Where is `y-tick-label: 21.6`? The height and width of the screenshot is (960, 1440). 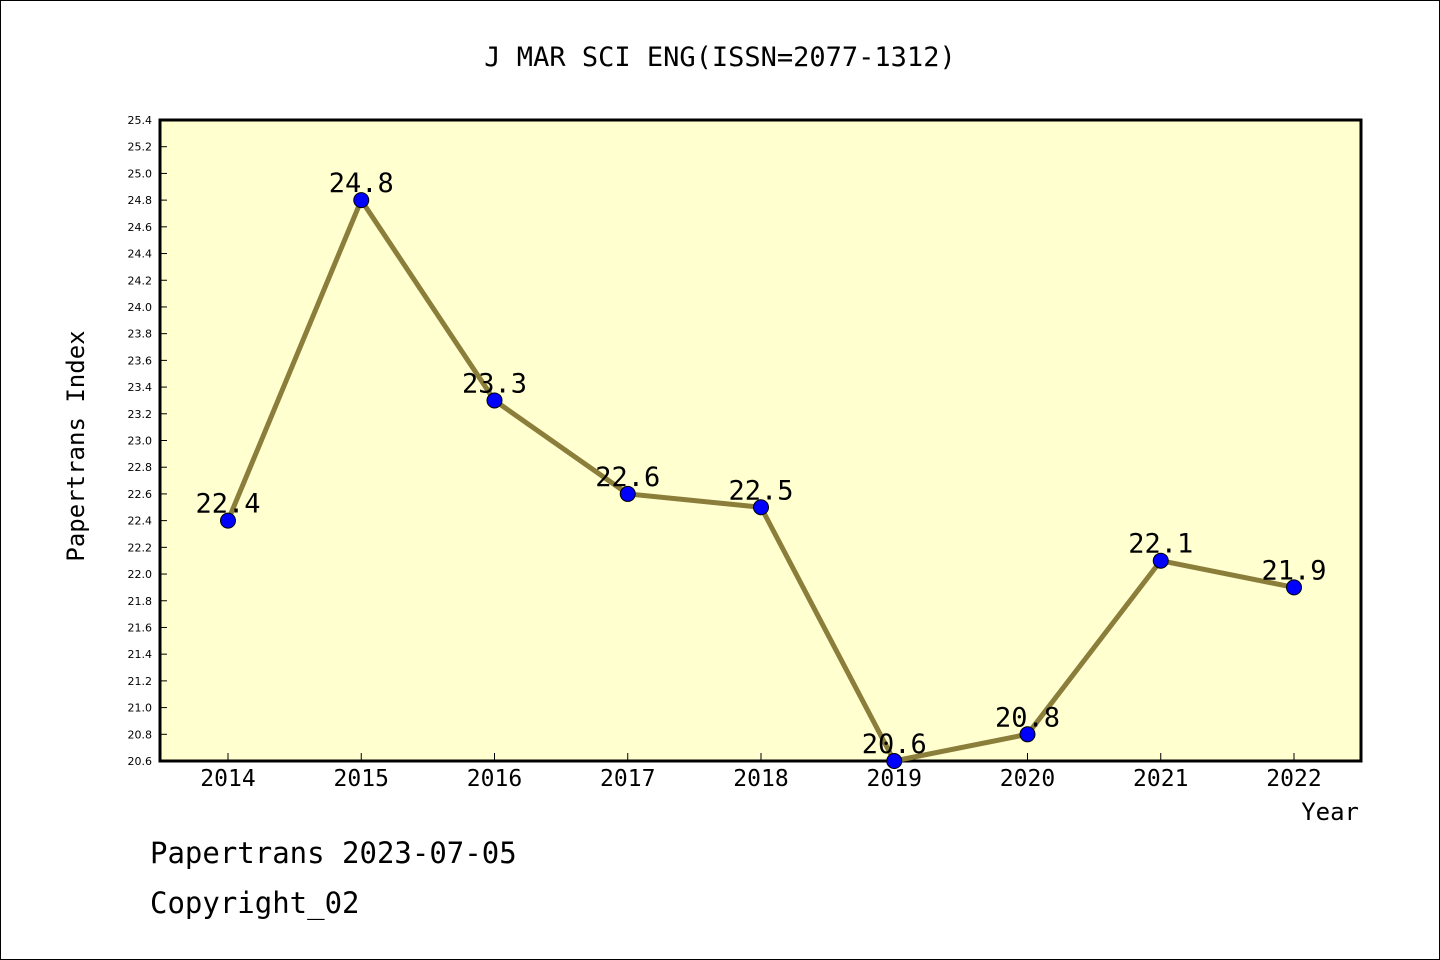
y-tick-label: 21.6 is located at coordinates (140, 627).